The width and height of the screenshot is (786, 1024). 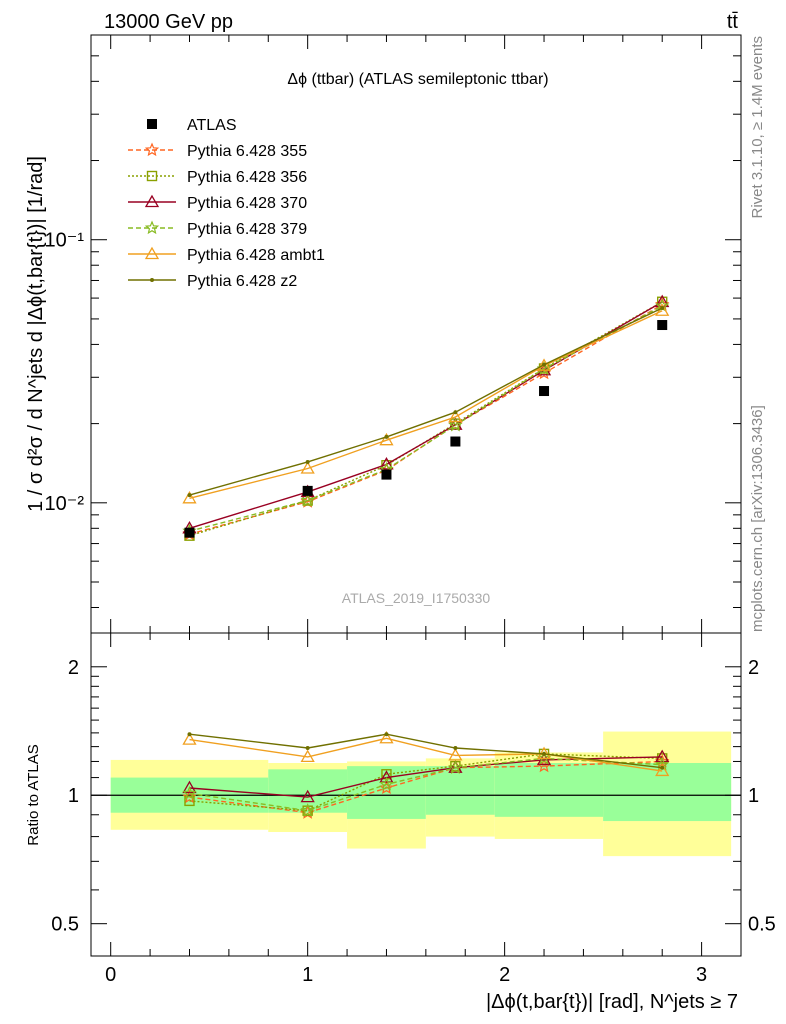 What do you see at coordinates (416, 598) in the screenshot?
I see `analysis-watermark: ATLAS_2019_I1750330` at bounding box center [416, 598].